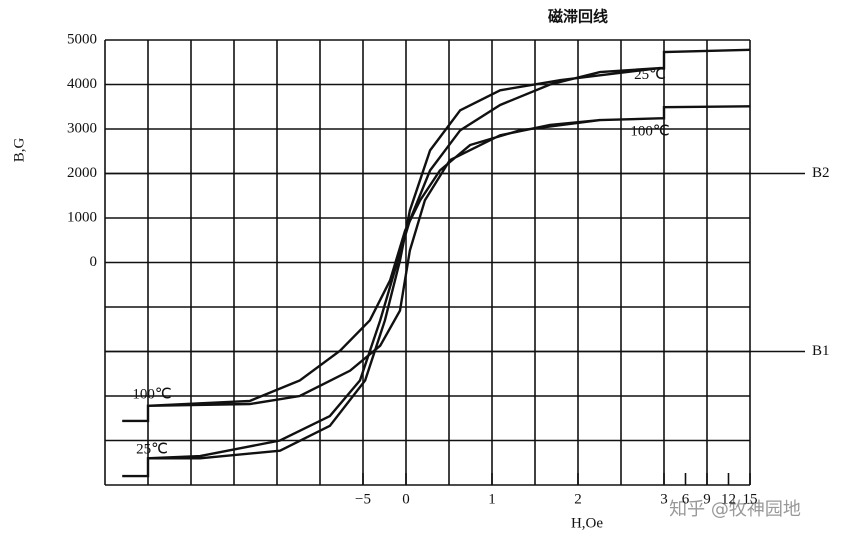 Image resolution: width=850 pixels, height=543 pixels. Describe the element at coordinates (821, 173) in the screenshot. I see `reference-label: B2` at that location.